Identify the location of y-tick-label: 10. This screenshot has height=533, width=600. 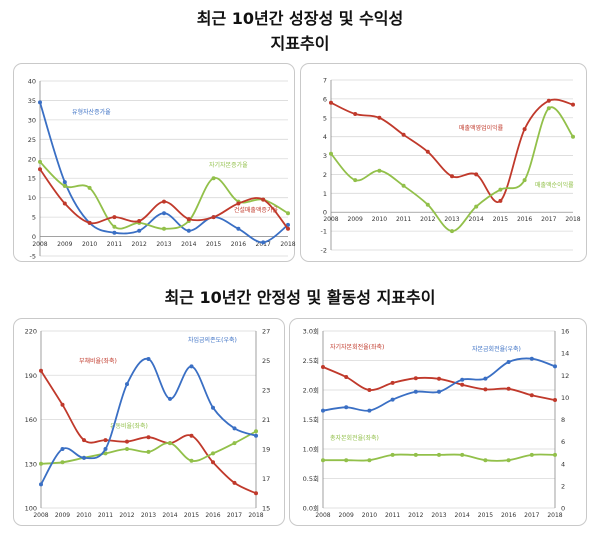
(32, 198).